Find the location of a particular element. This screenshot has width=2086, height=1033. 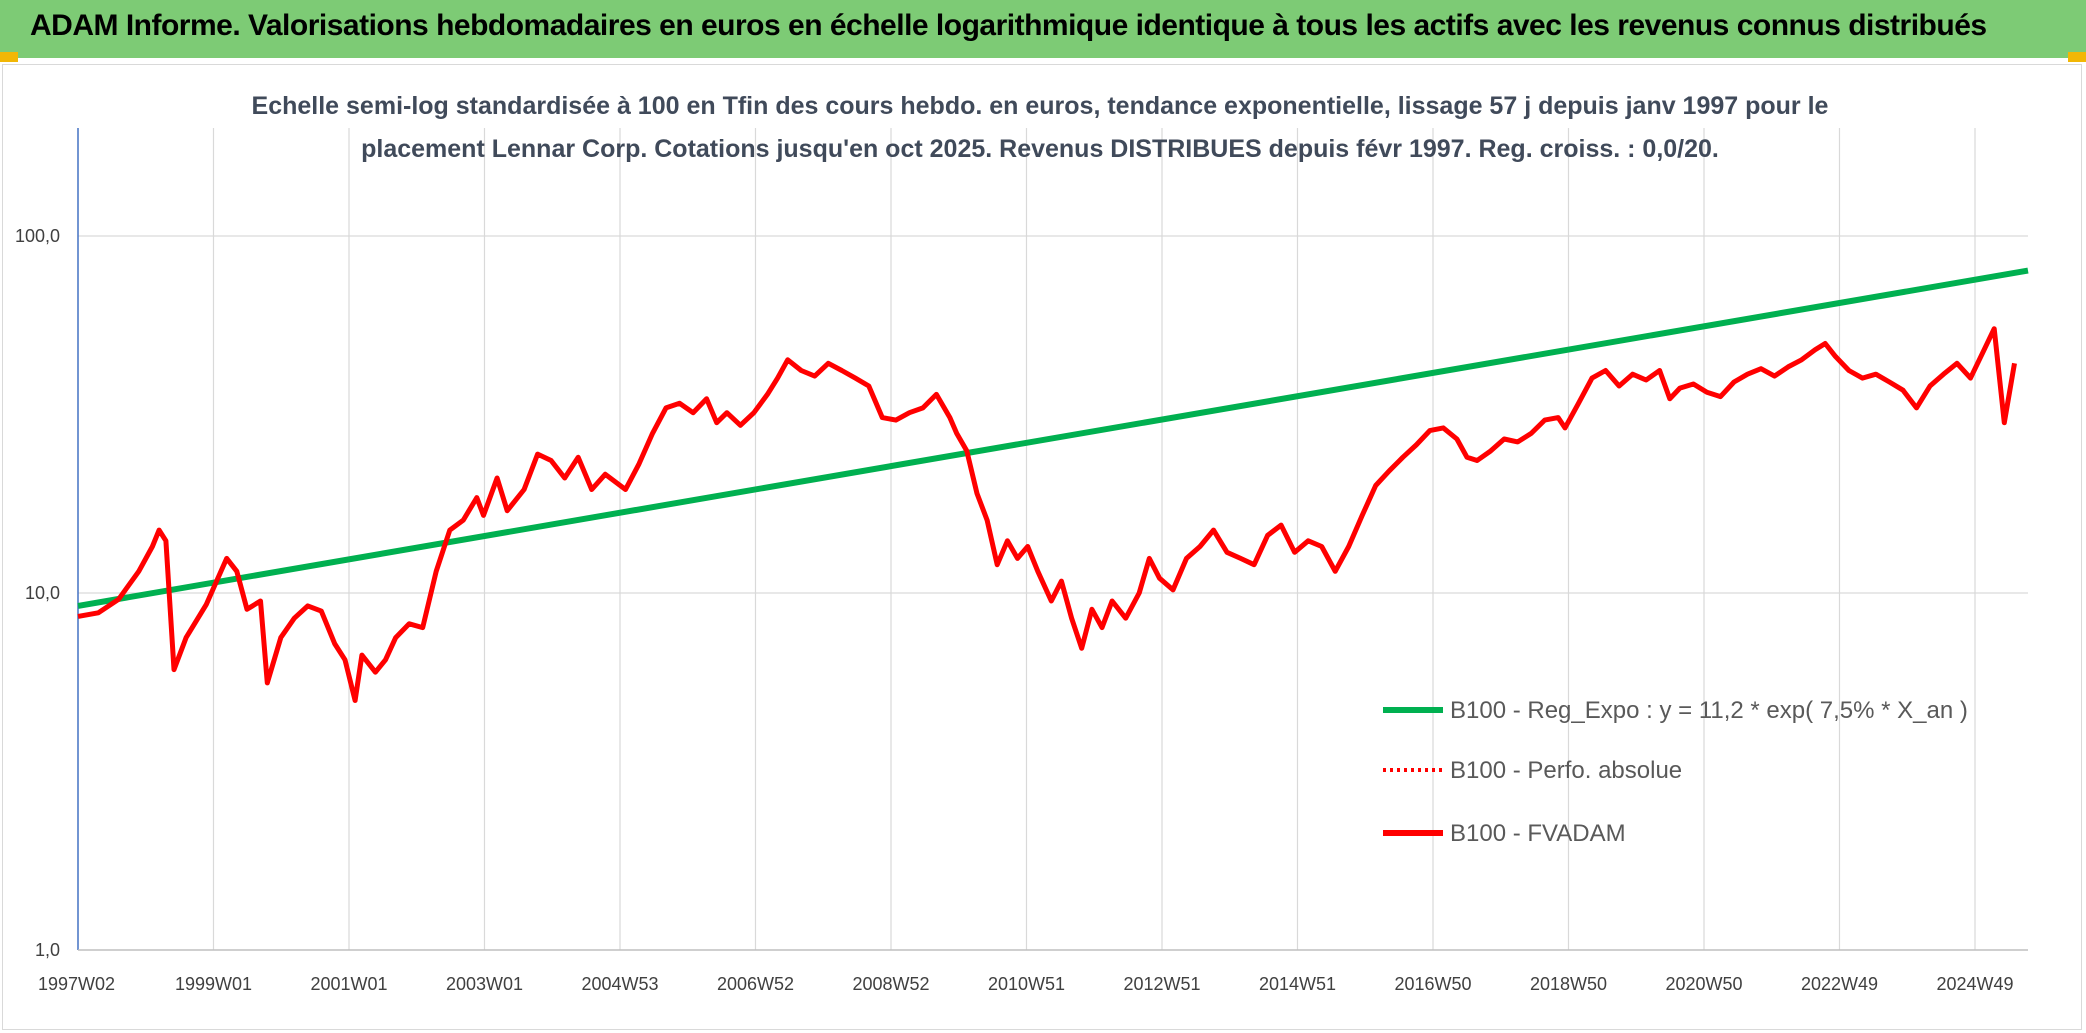

x-tick-label: 2008W52 is located at coordinates (890, 984).